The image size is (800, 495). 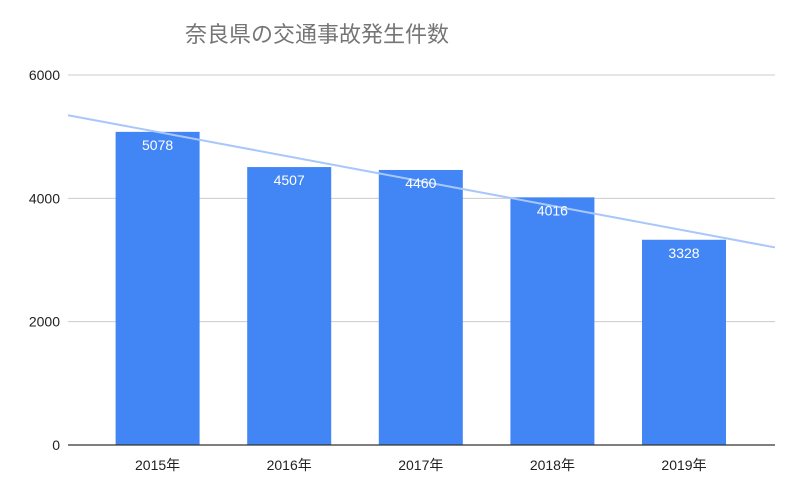 I want to click on y-tick-label: 0, so click(x=56, y=445).